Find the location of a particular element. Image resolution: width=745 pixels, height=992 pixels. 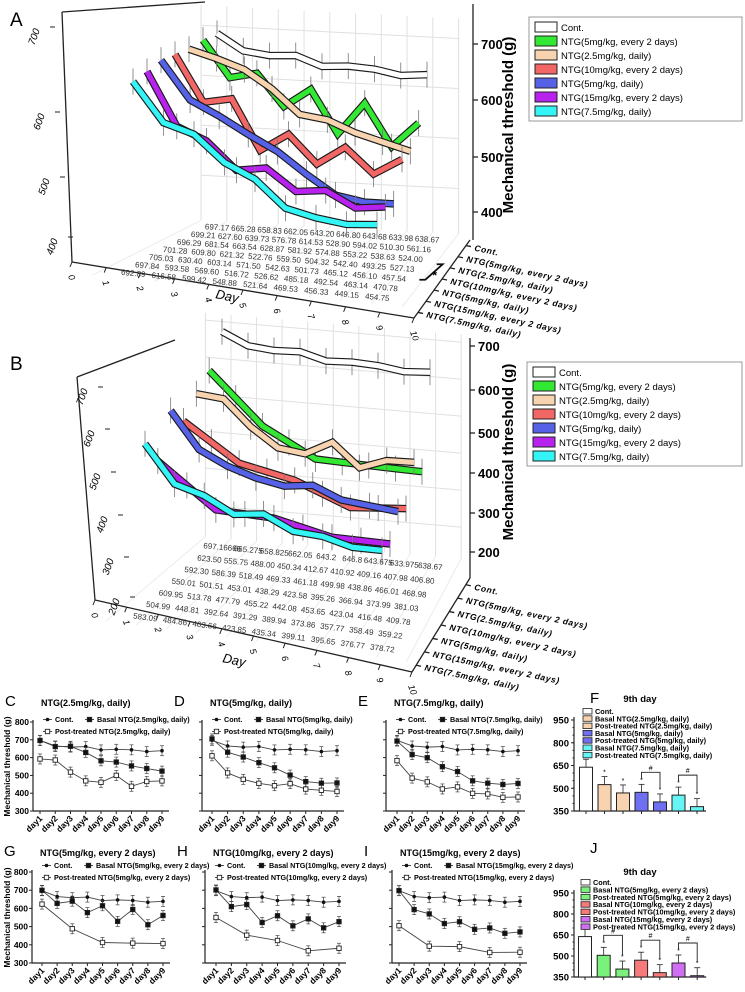

significance-star: * is located at coordinates (434, 276).